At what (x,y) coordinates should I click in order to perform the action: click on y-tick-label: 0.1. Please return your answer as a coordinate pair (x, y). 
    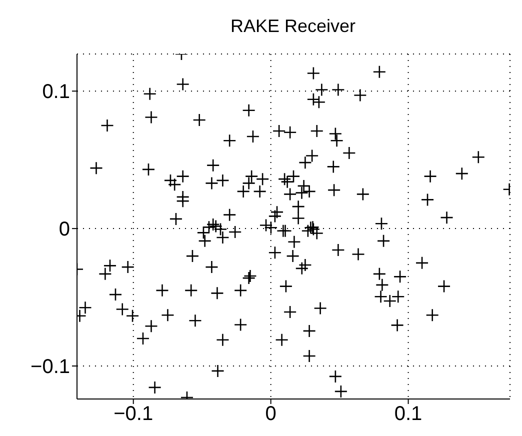
    Looking at the image, I should click on (56, 92).